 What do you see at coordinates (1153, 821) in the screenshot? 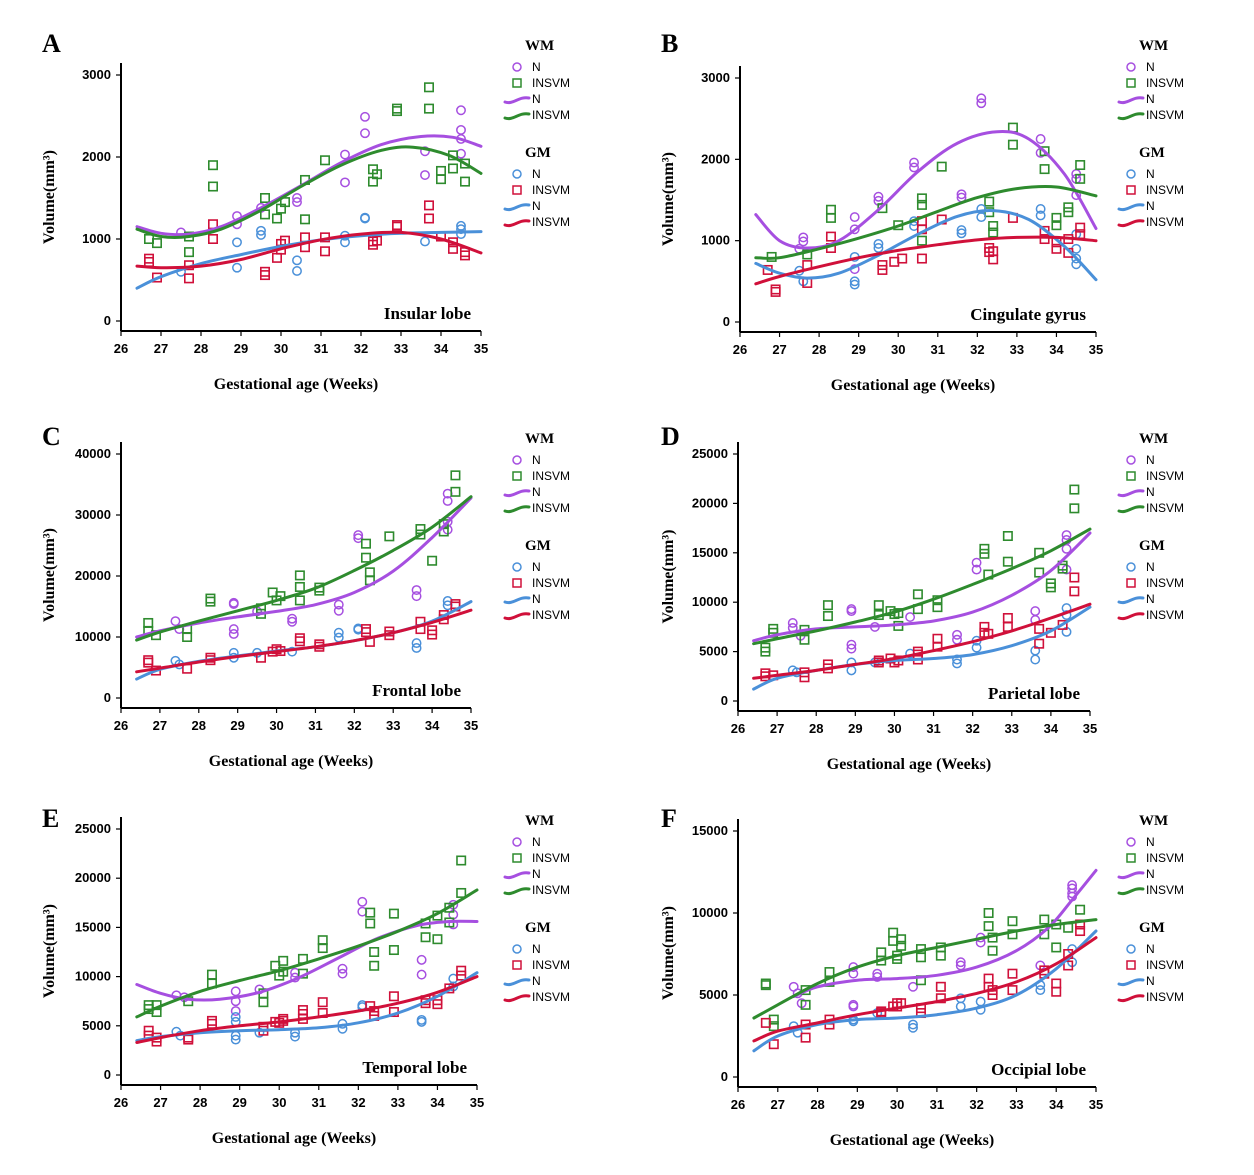
I see `legend-title-wm: WM` at bounding box center [1153, 821].